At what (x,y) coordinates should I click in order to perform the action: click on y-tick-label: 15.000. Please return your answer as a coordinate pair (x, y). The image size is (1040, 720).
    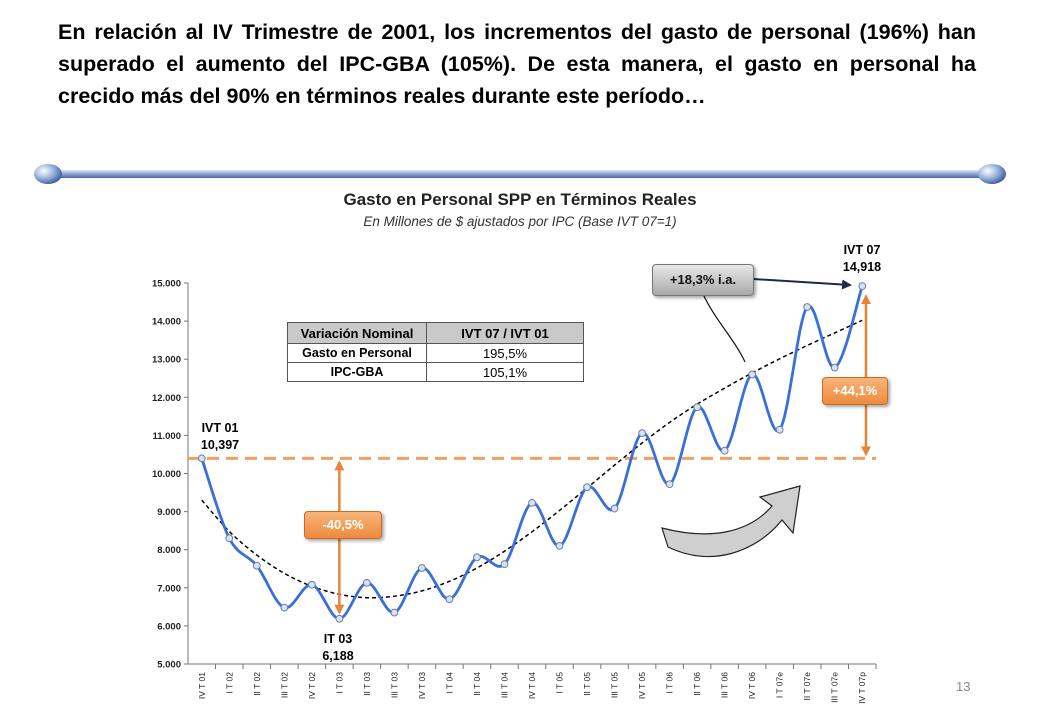
    Looking at the image, I should click on (166, 284).